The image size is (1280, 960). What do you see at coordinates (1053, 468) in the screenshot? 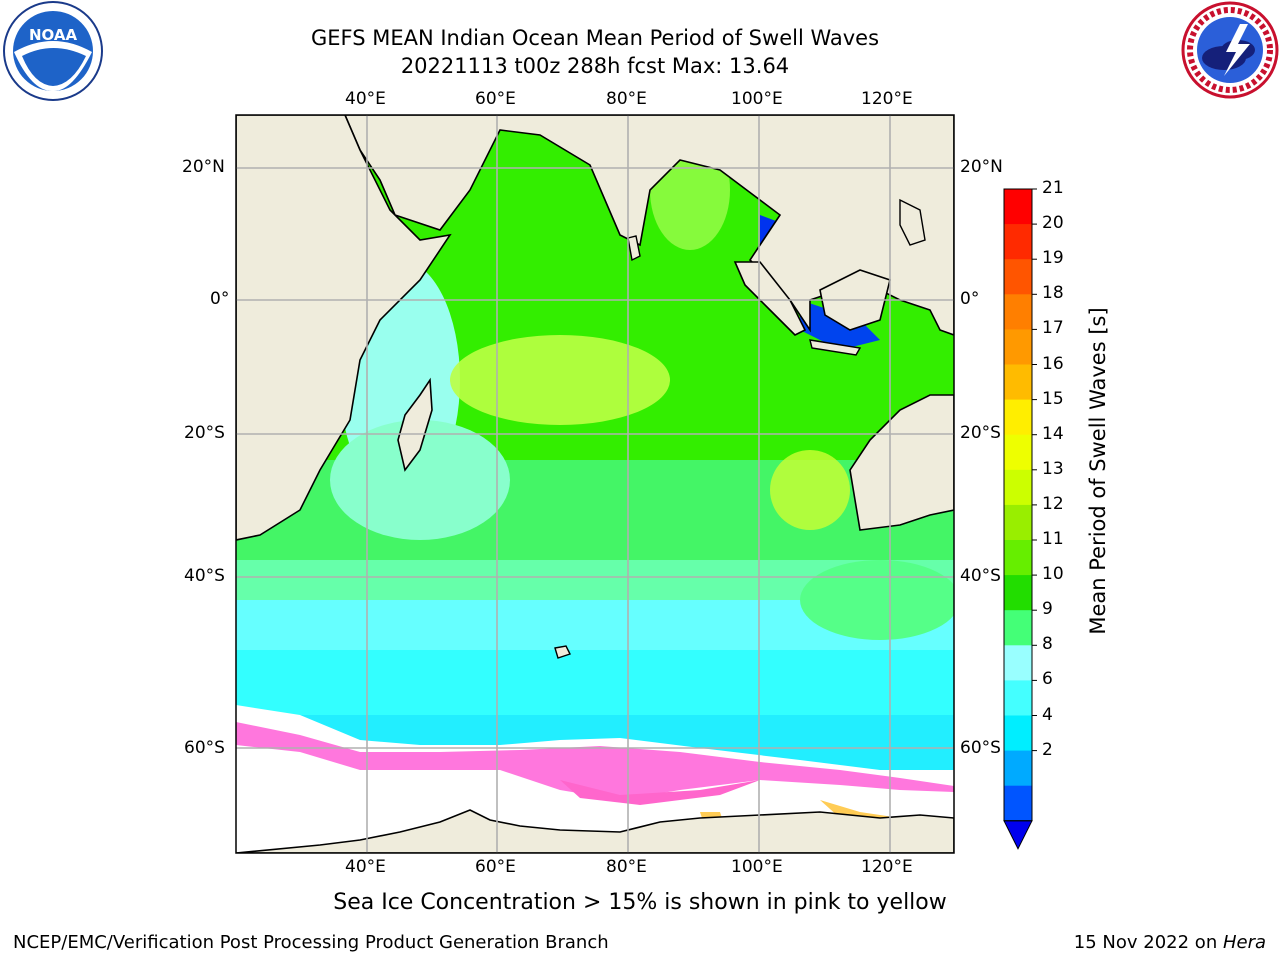
I see `colorbar-tick-label: 13` at bounding box center [1053, 468].